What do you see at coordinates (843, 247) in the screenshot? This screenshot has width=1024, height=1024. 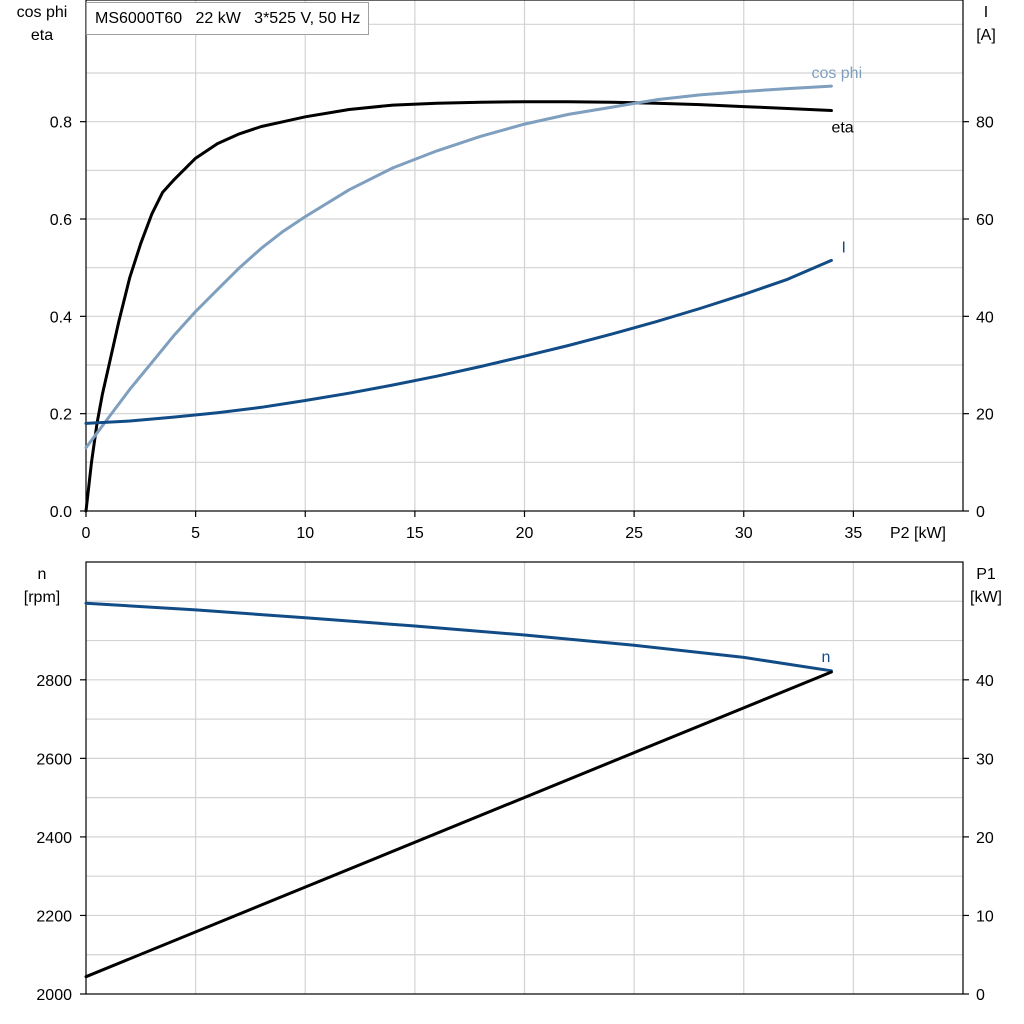 I see `series-label-i: I` at bounding box center [843, 247].